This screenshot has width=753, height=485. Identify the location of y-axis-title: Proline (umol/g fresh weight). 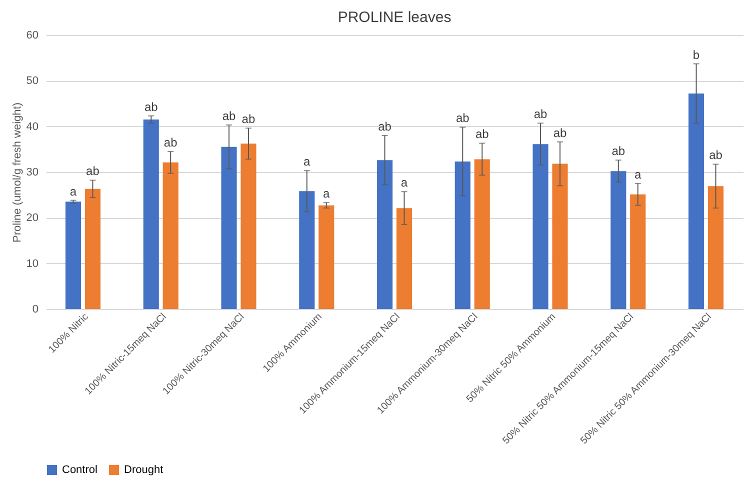
(17, 172).